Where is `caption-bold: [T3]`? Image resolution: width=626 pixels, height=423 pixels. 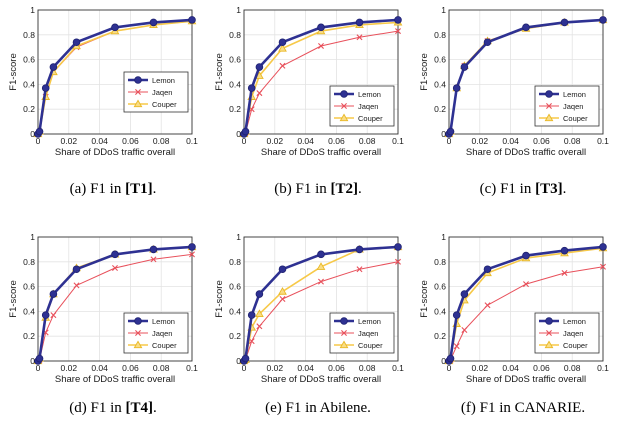
caption-bold: [T3] is located at coordinates (549, 189).